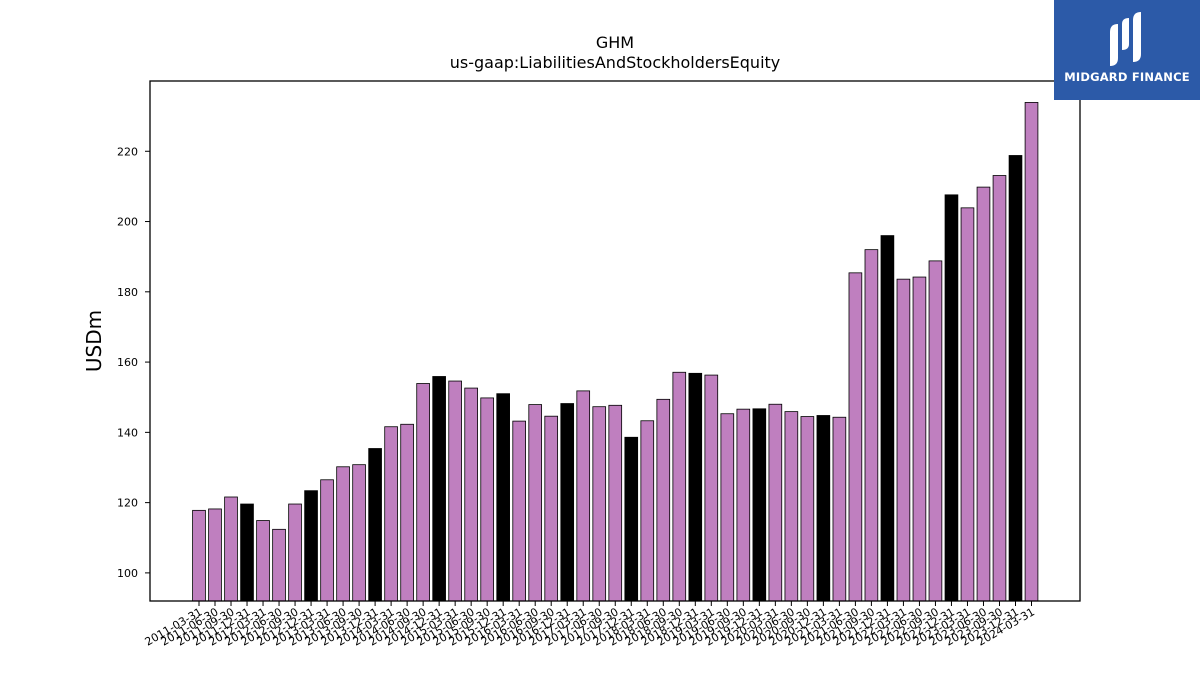 Image resolution: width=1200 pixels, height=675 pixels. Describe the element at coordinates (127, 573) in the screenshot. I see `y-tick-label: 100` at that location.